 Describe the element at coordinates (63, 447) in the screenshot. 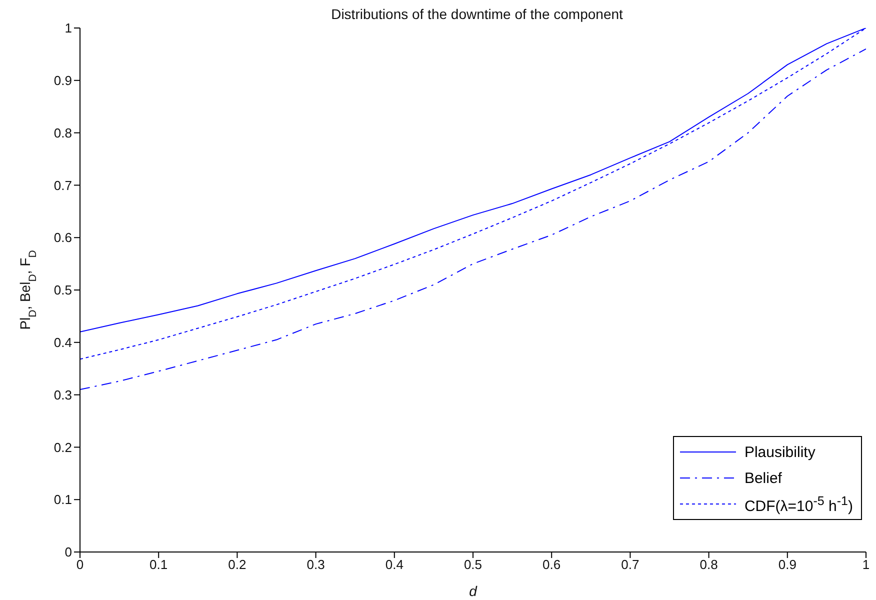

I see `y-tick-label: 0.2` at that location.